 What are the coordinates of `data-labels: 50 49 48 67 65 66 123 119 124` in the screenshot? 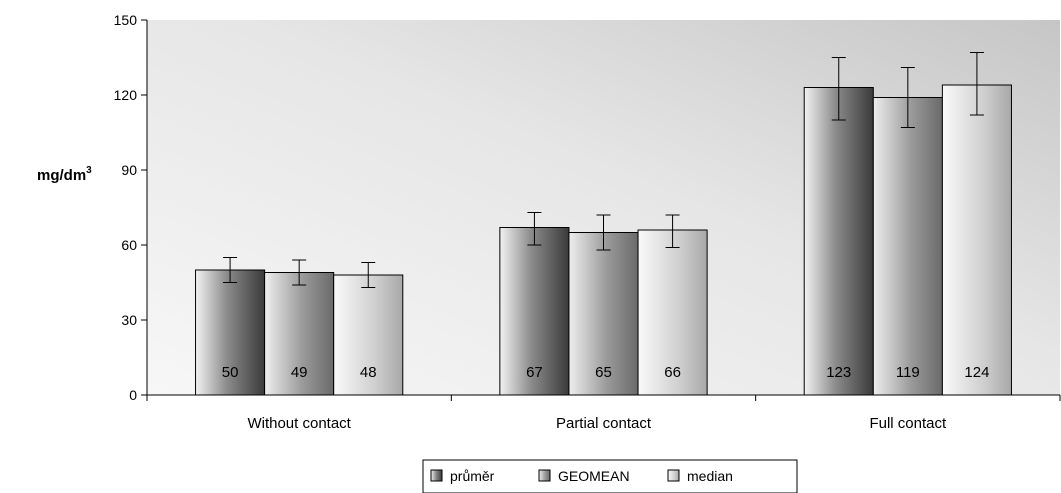 It's located at (606, 372).